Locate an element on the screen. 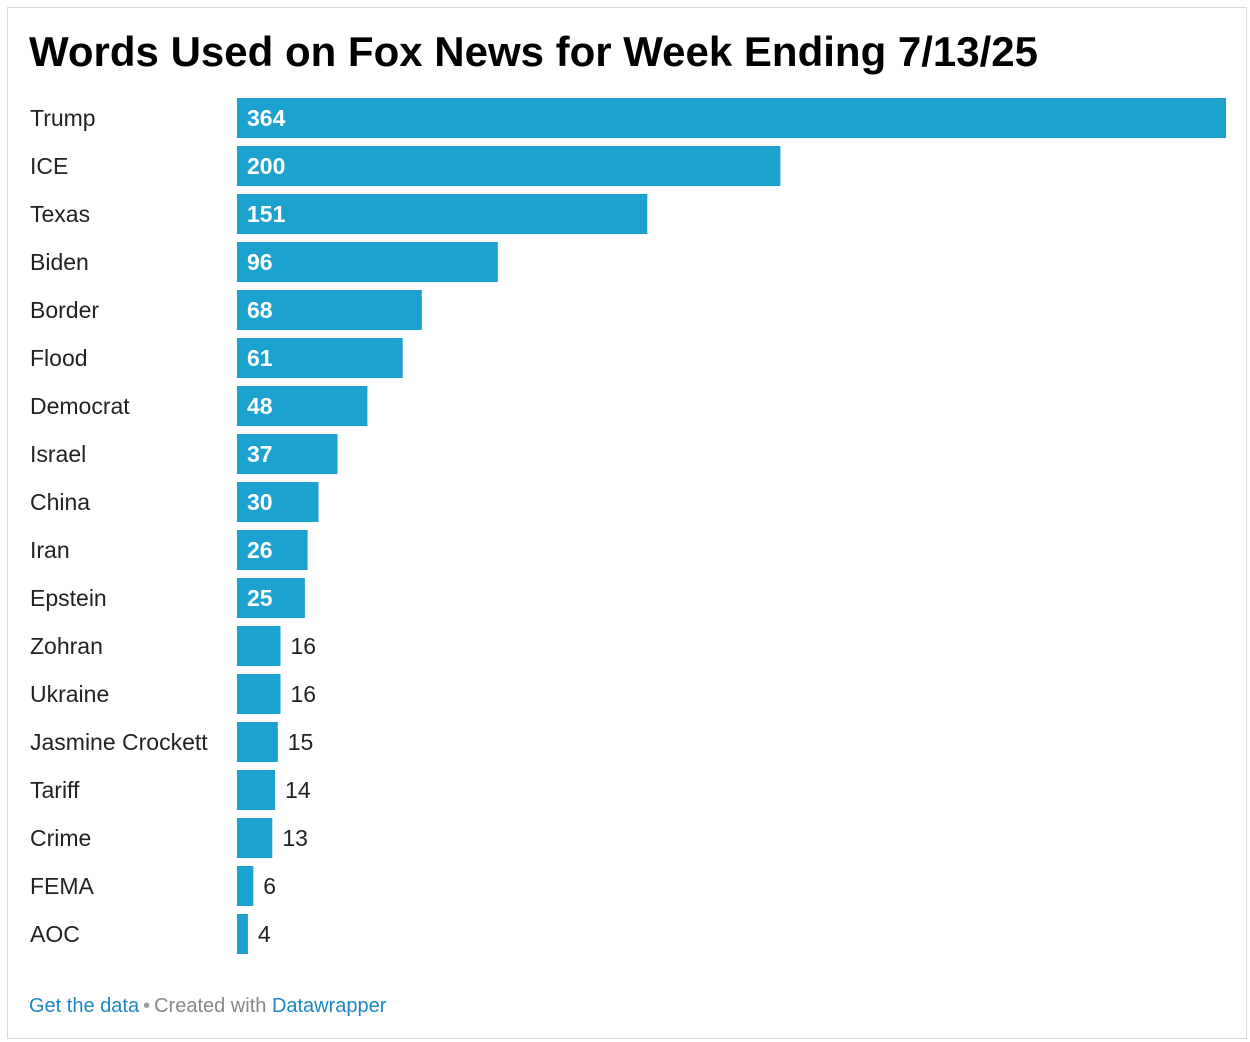 This screenshot has height=1042, width=1250. bar-value-label: 200 is located at coordinates (266, 166).